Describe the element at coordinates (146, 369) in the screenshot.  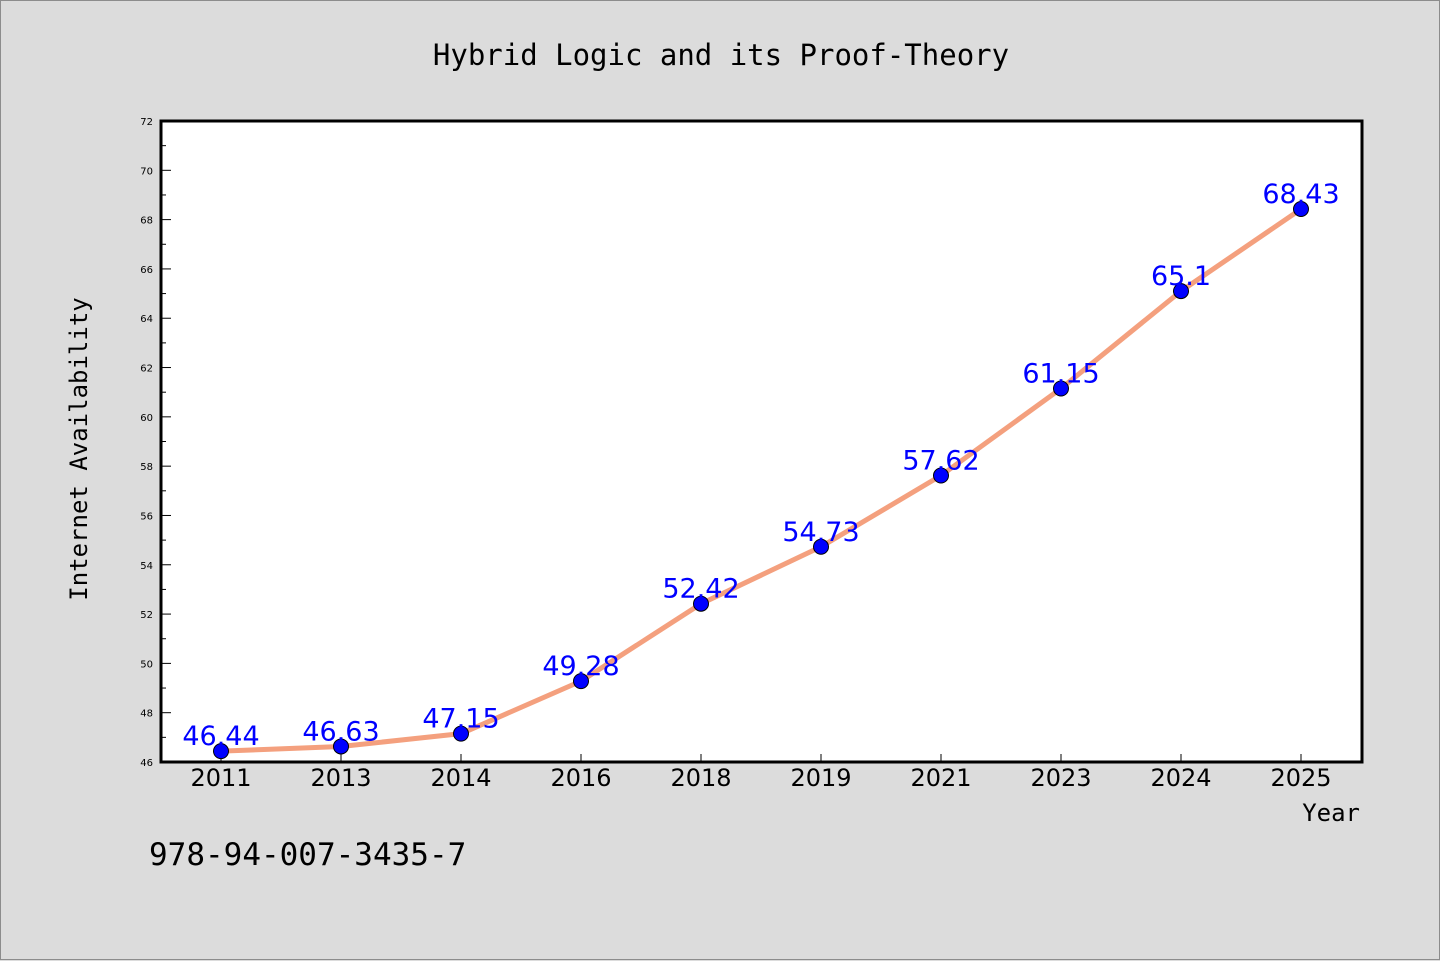
I see `y-tick-label: 62` at that location.